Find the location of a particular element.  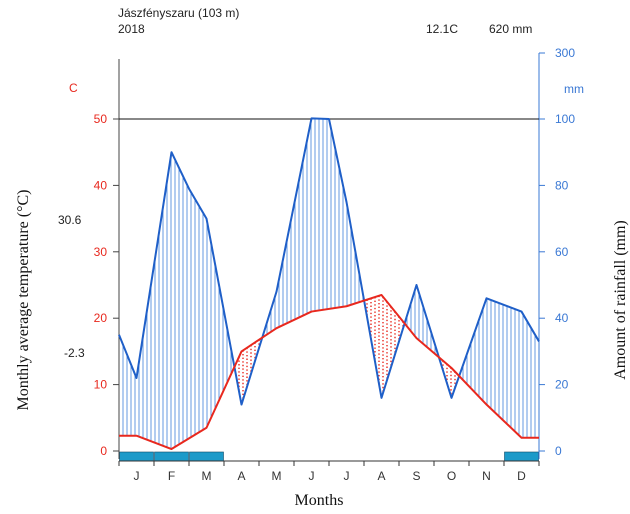

rain-tick-label: 20 is located at coordinates (562, 385).